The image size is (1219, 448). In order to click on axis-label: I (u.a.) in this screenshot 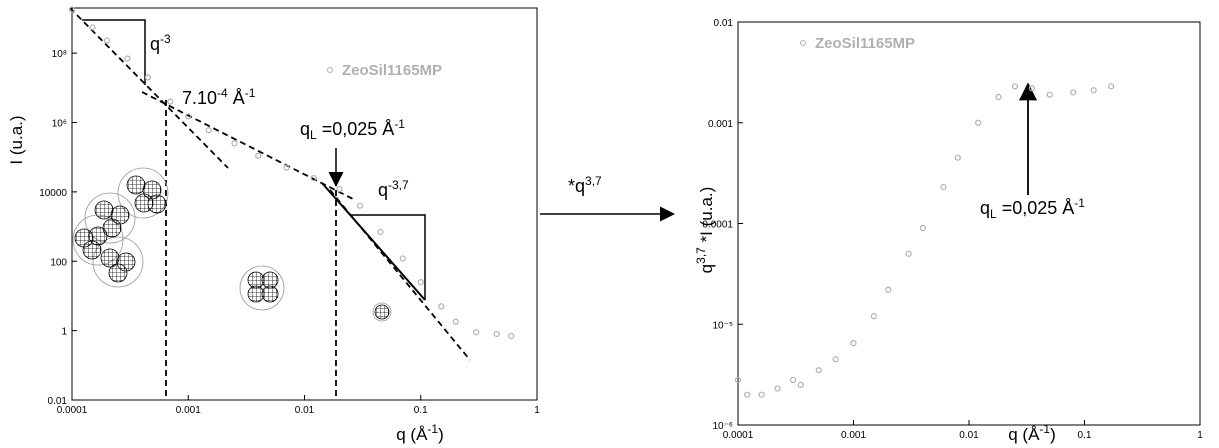, I will do `click(16, 139)`.